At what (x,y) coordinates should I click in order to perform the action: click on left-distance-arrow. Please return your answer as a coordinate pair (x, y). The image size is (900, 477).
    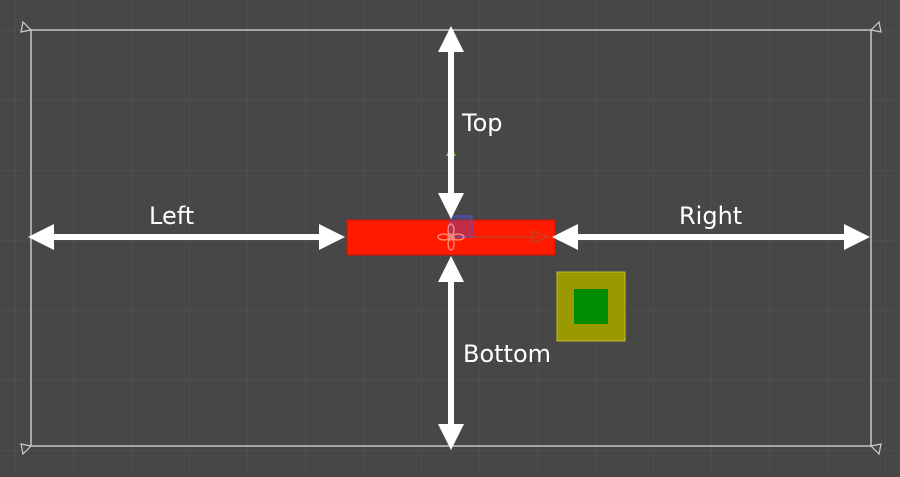
    Looking at the image, I should click on (186, 237).